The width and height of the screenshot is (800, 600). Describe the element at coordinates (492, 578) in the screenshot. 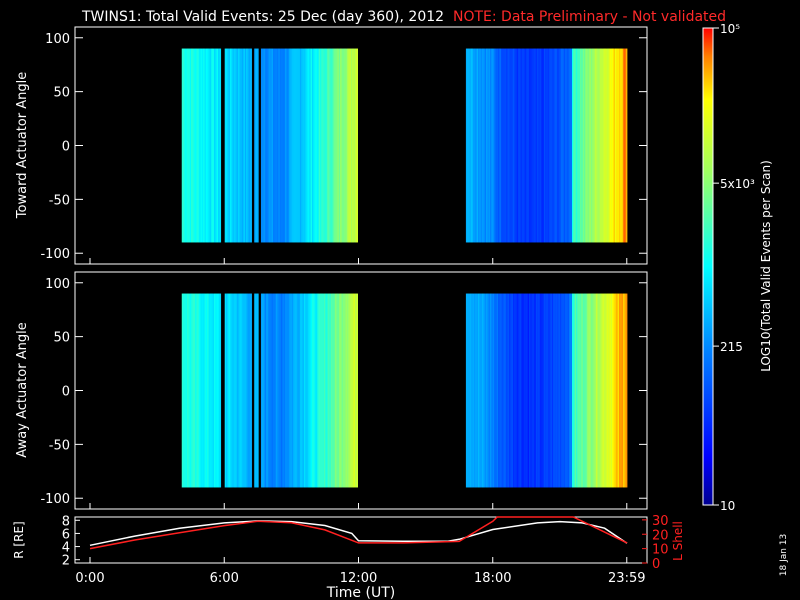

I see `x-tick-label: 18:00` at that location.